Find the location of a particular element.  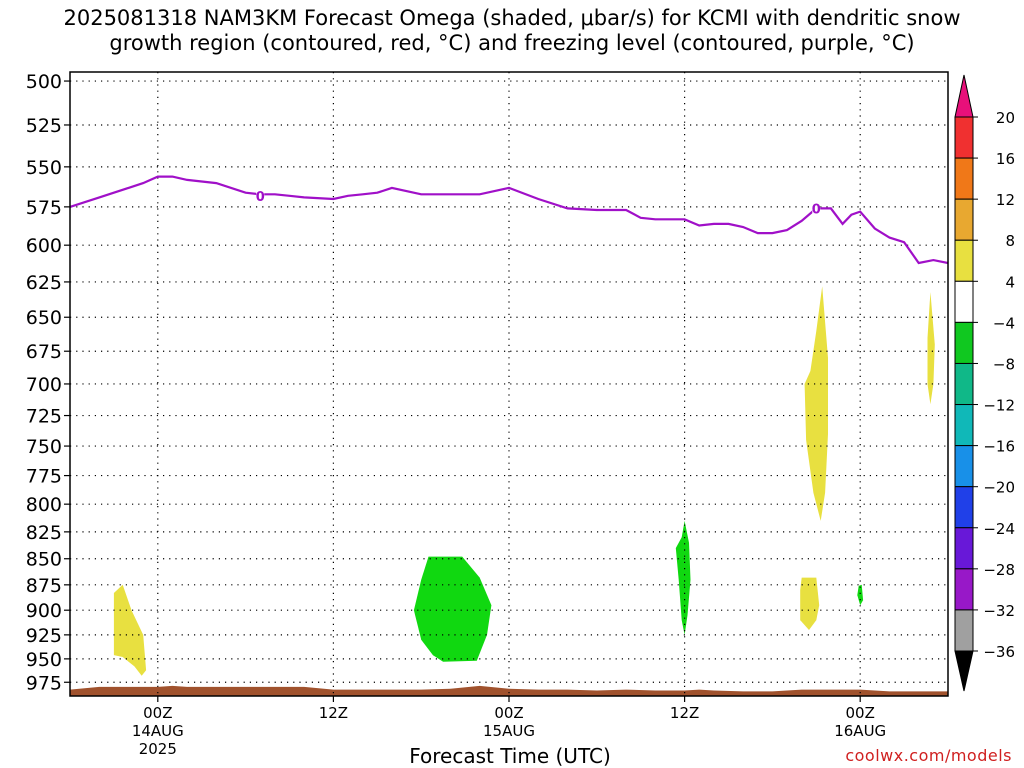

y-tick-label-750: 750 is located at coordinates (44, 447).